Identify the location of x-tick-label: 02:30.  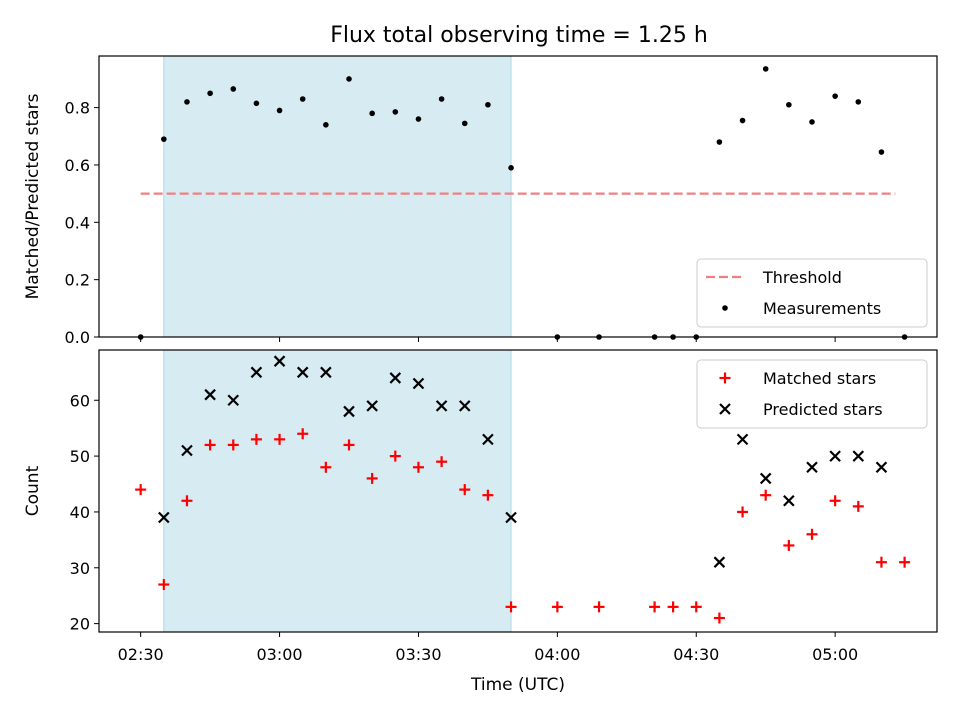
(141, 654).